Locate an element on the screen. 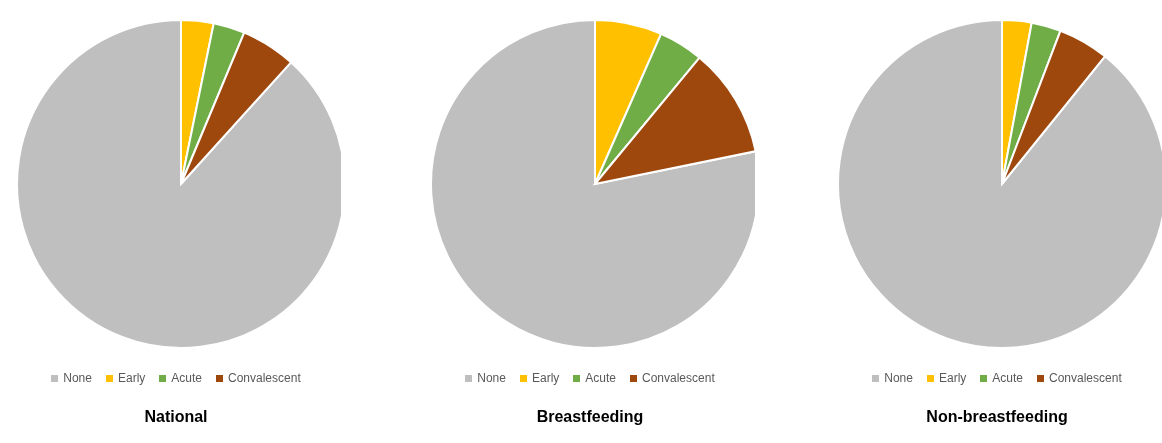 The width and height of the screenshot is (1162, 443). text: National is located at coordinates (176, 417).